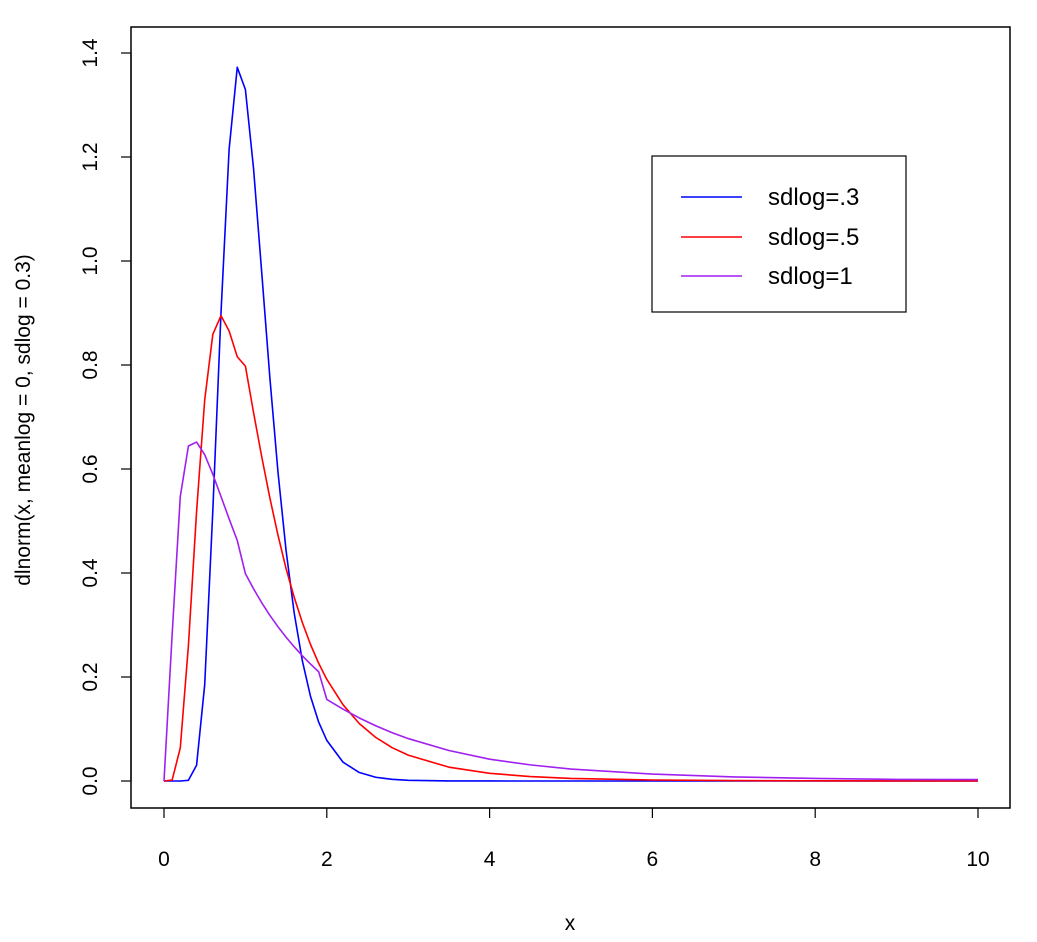  I want to click on y-tick-label: 0.2, so click(90, 676).